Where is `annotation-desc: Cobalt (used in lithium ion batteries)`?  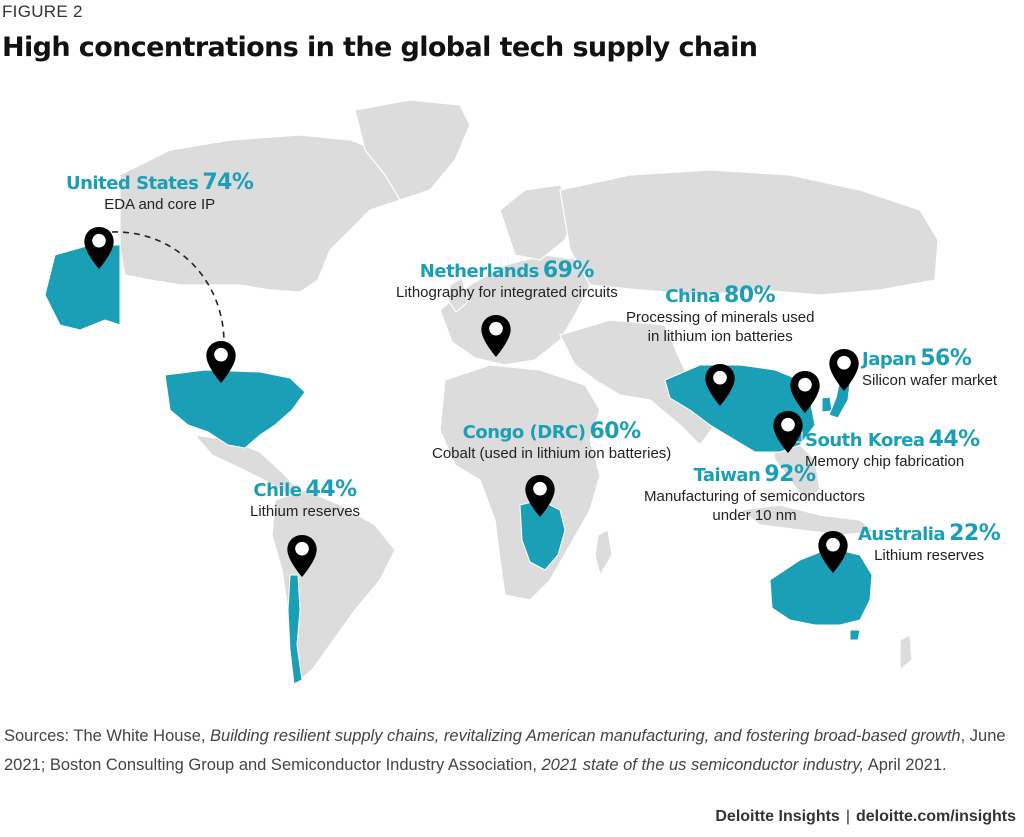 annotation-desc: Cobalt (used in lithium ion batteries) is located at coordinates (552, 453).